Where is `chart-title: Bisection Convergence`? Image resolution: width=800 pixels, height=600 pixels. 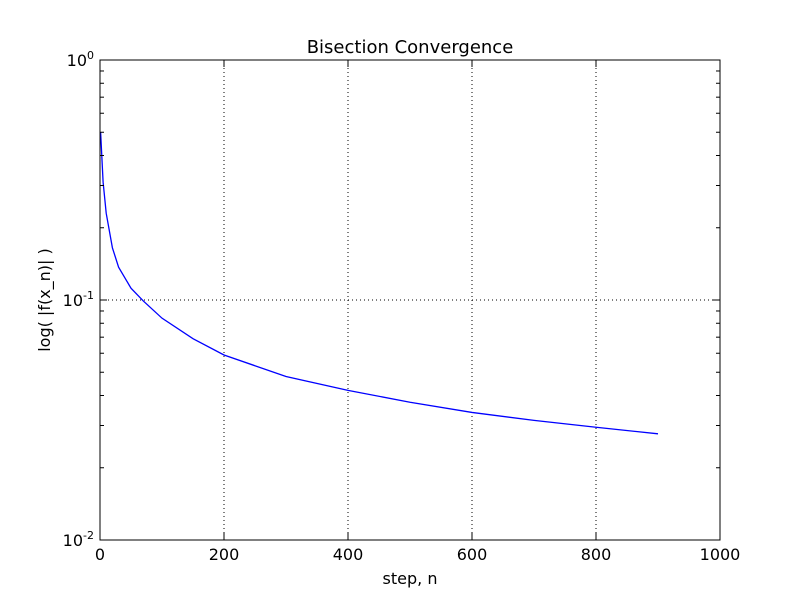 chart-title: Bisection Convergence is located at coordinates (410, 47).